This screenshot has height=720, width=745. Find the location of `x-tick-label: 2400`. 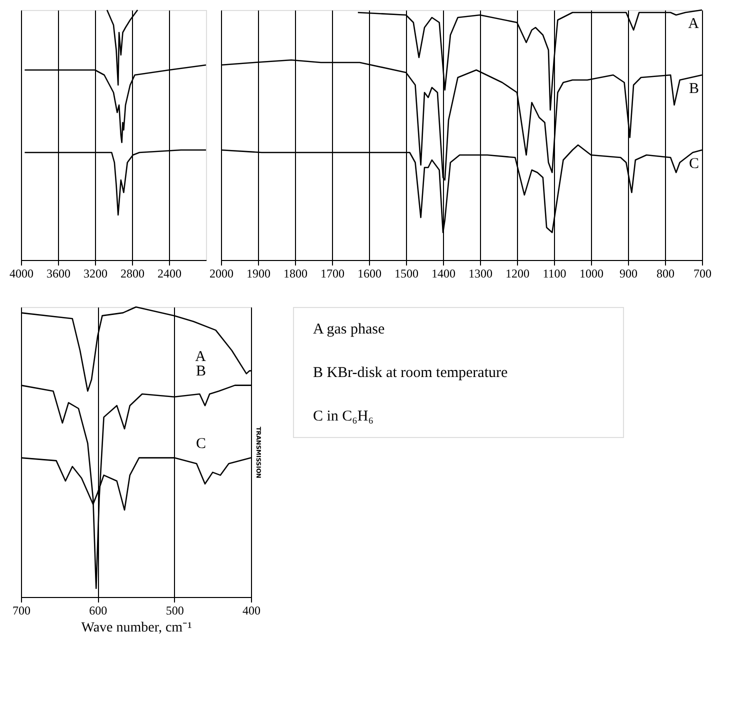

x-tick-label: 2400 is located at coordinates (170, 273).